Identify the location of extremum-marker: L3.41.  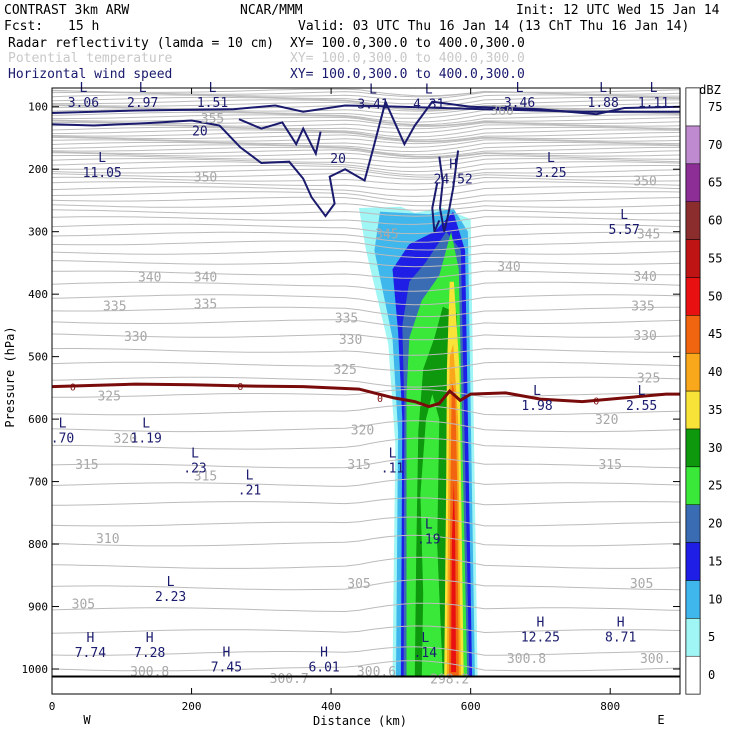
(372, 98).